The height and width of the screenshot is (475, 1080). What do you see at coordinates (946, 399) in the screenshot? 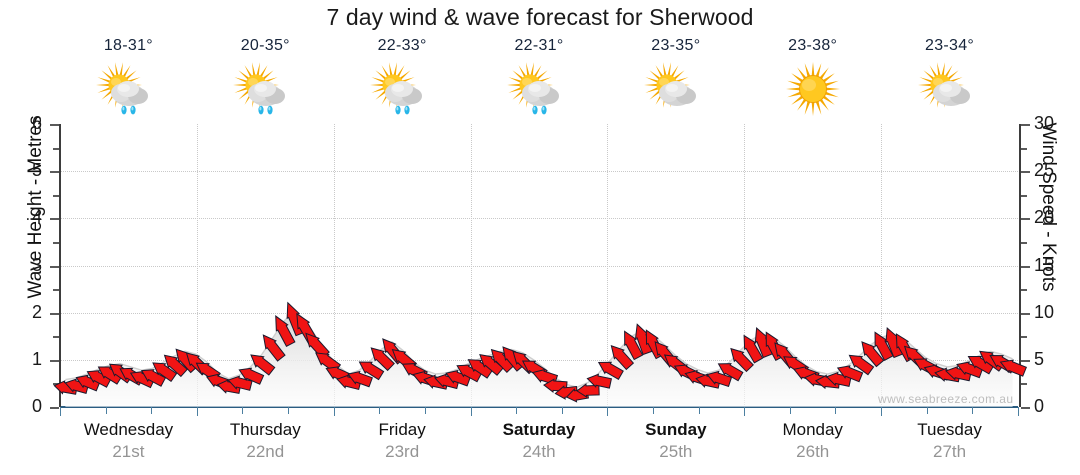
I see `site-watermark: www.seabreeze.com.au` at bounding box center [946, 399].